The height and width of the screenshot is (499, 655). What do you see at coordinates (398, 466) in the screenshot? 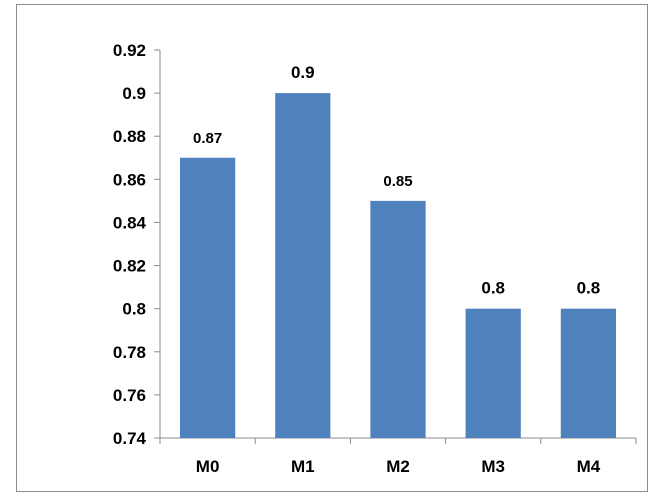
I see `x-tick-label: M2` at bounding box center [398, 466].